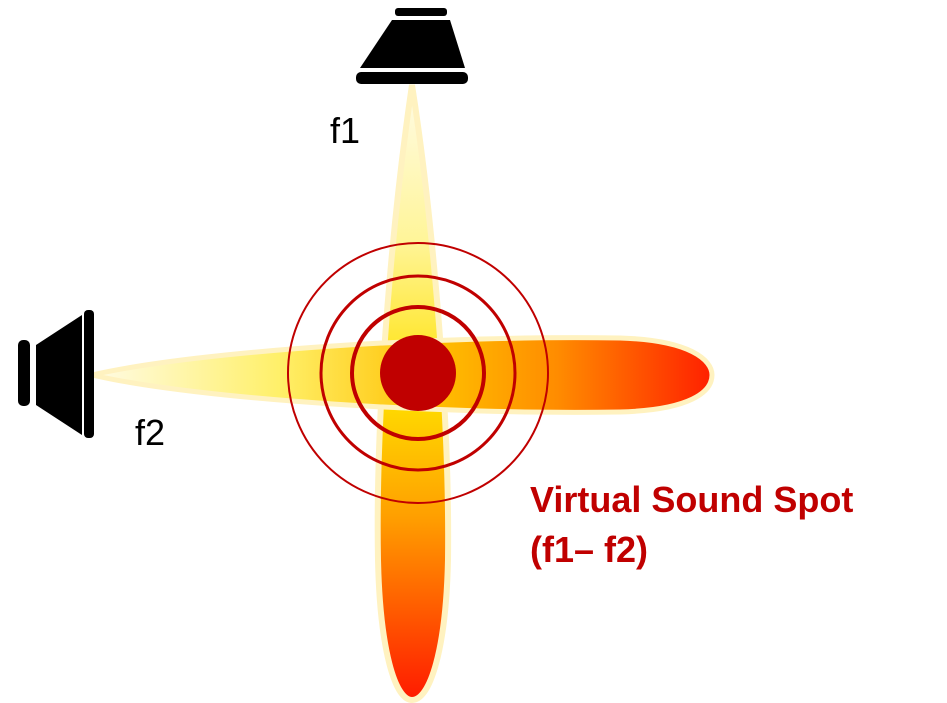 Image resolution: width=947 pixels, height=703 pixels. Describe the element at coordinates (150, 432) in the screenshot. I see `label-f2: f2` at that location.